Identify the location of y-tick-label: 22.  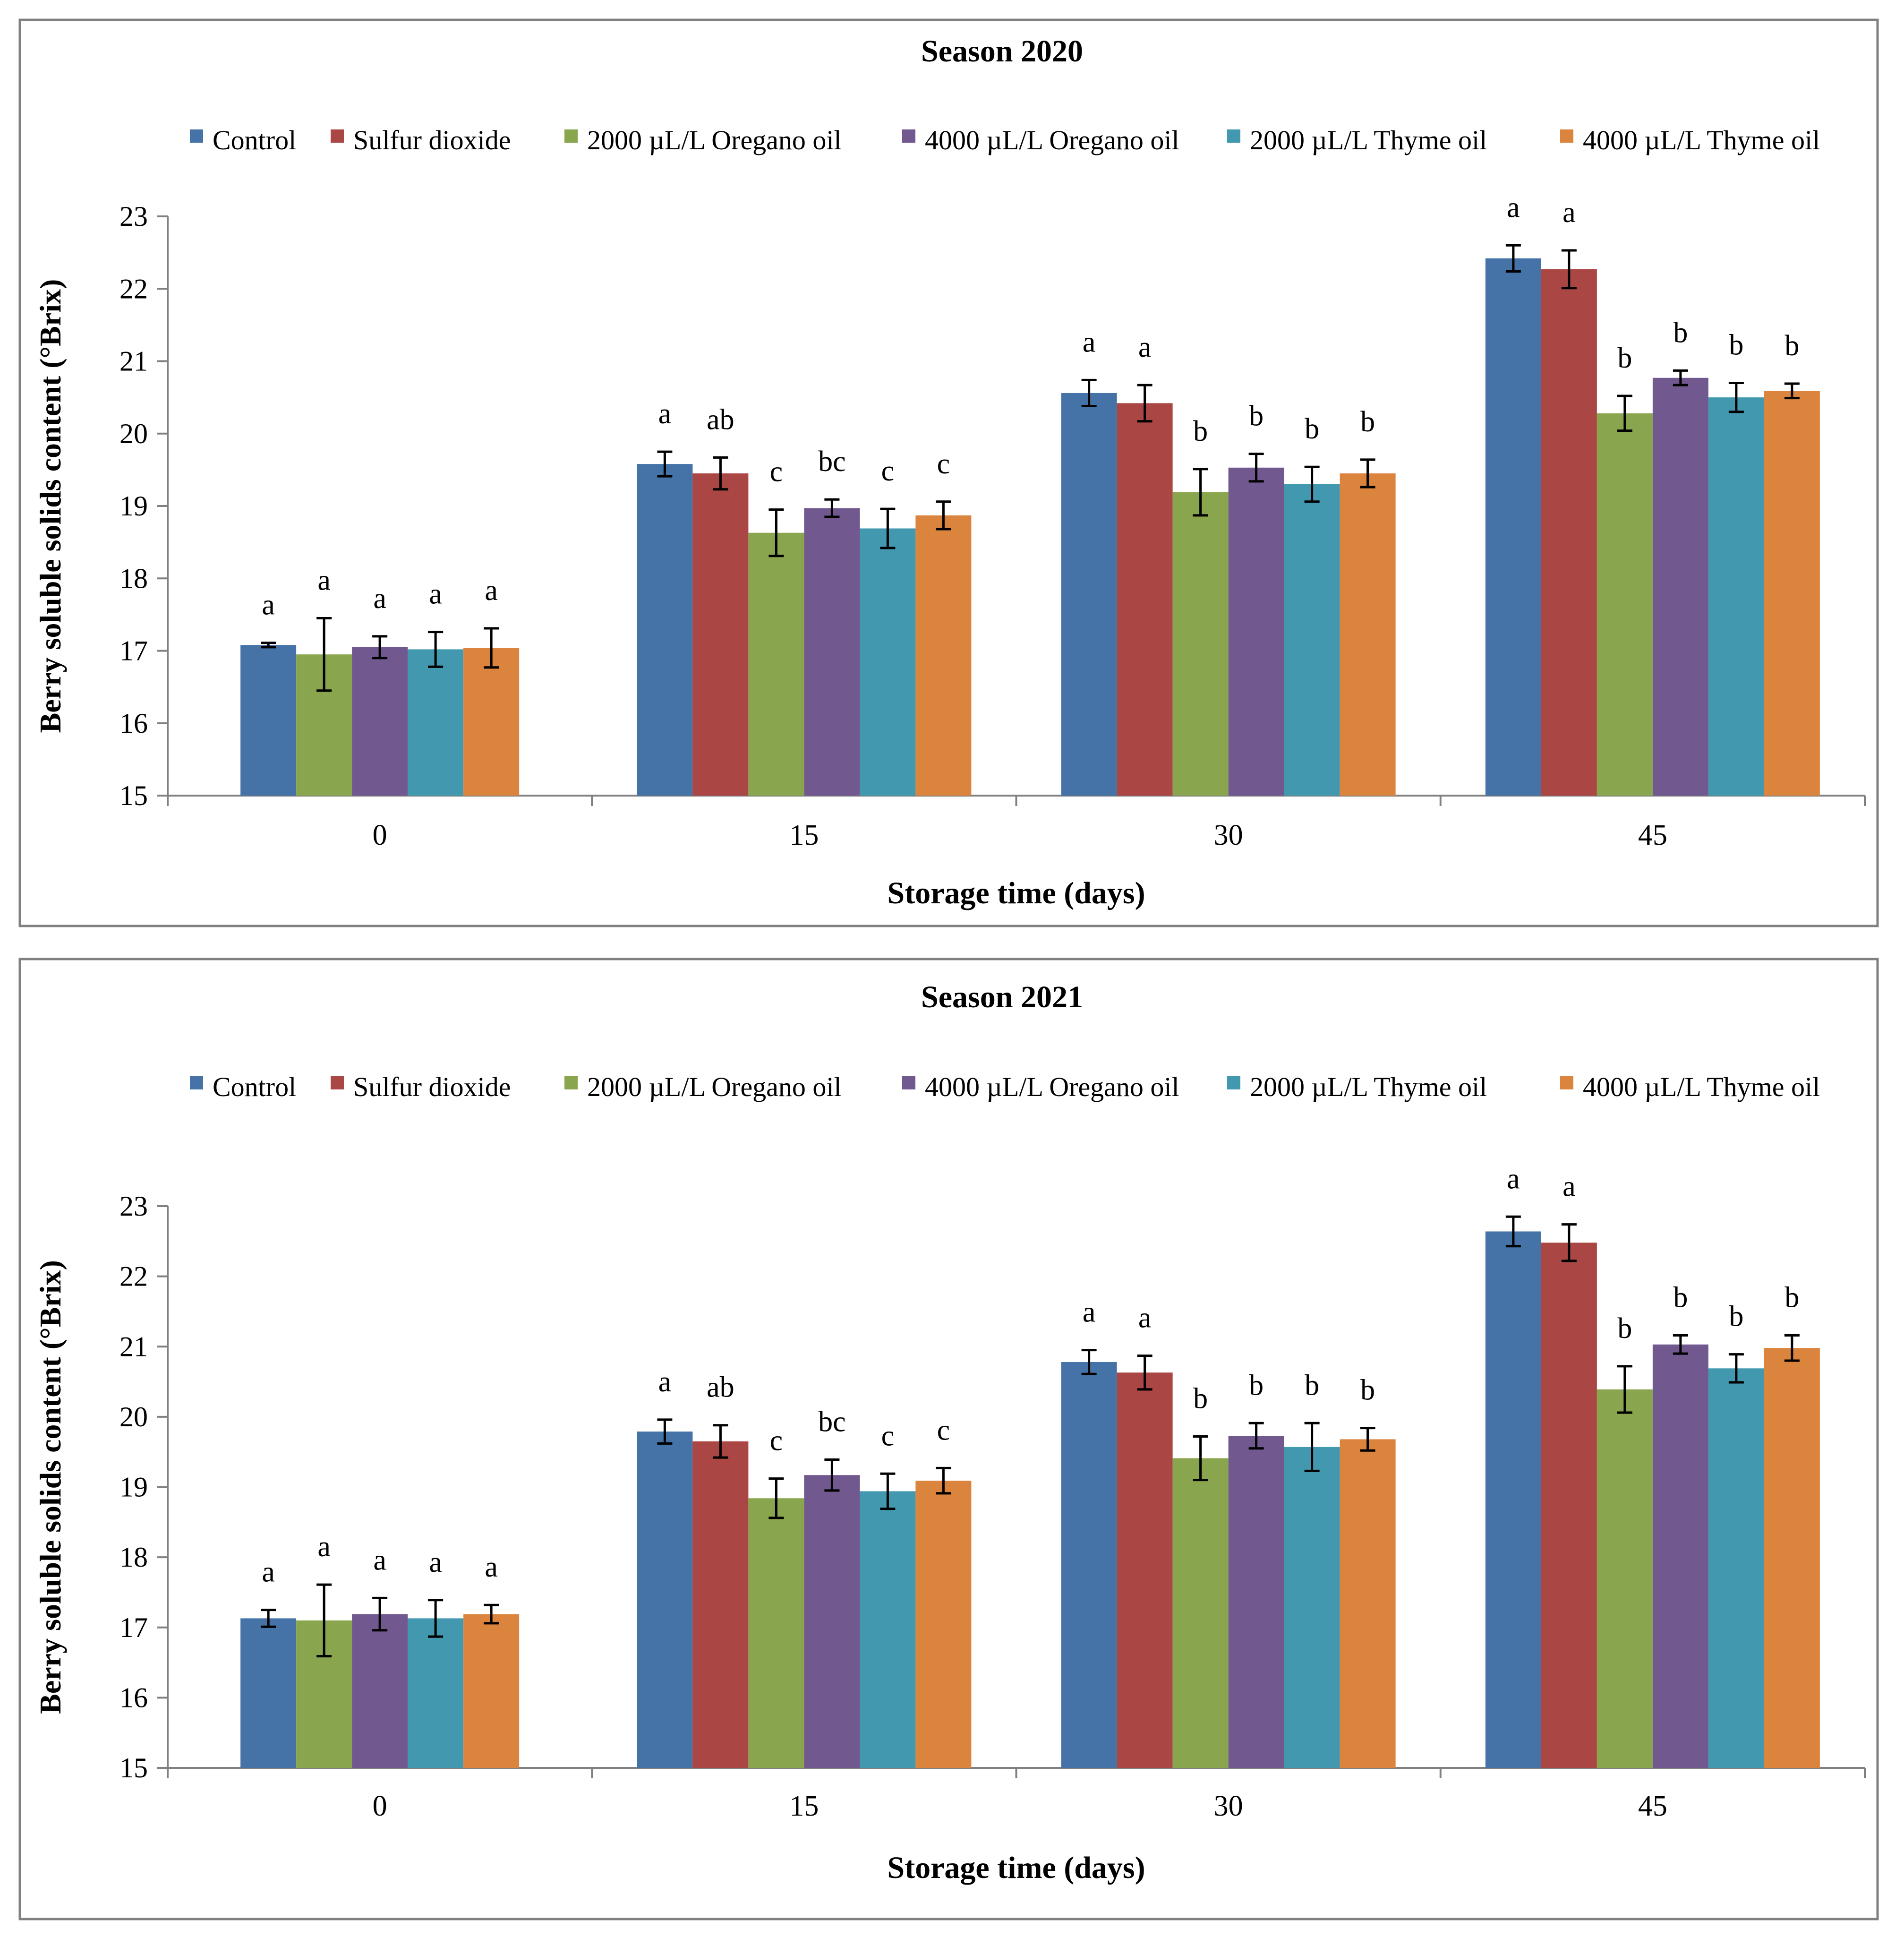
(134, 289).